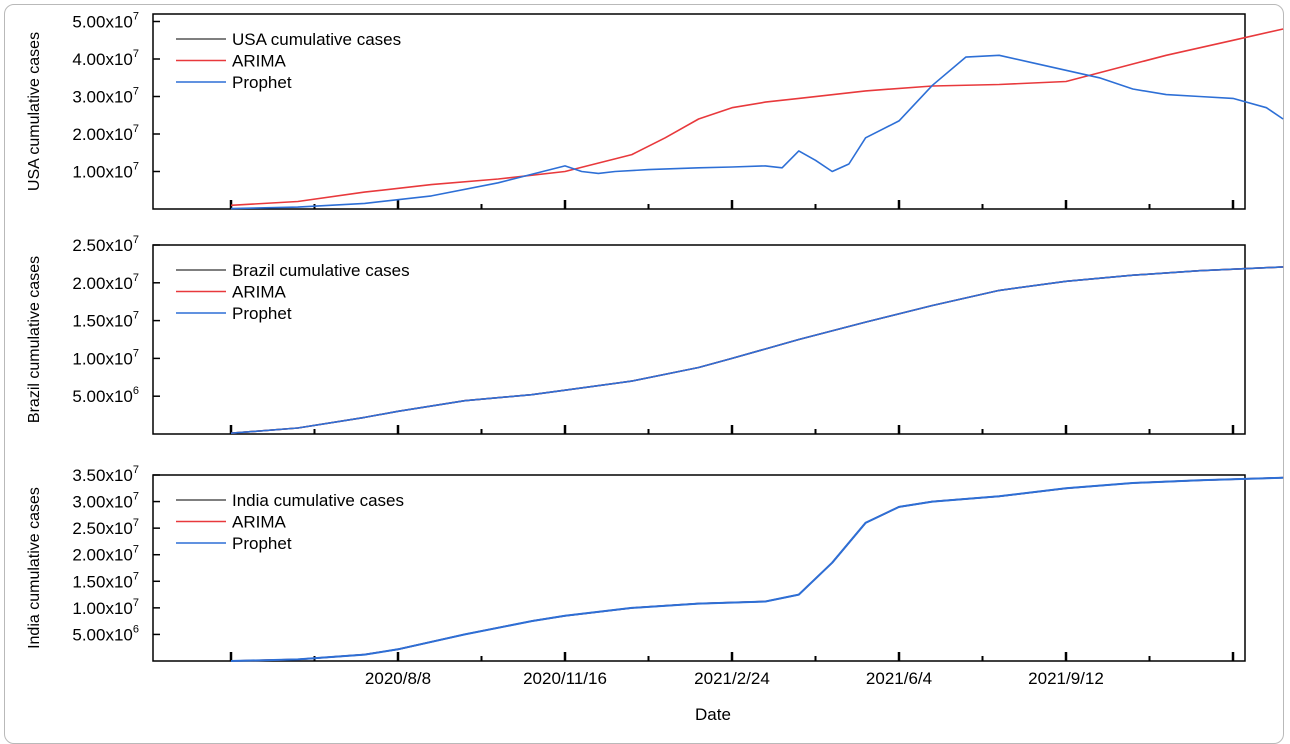 The height and width of the screenshot is (744, 1290). What do you see at coordinates (34, 111) in the screenshot?
I see `y-axis-label: USA cumulative cases` at bounding box center [34, 111].